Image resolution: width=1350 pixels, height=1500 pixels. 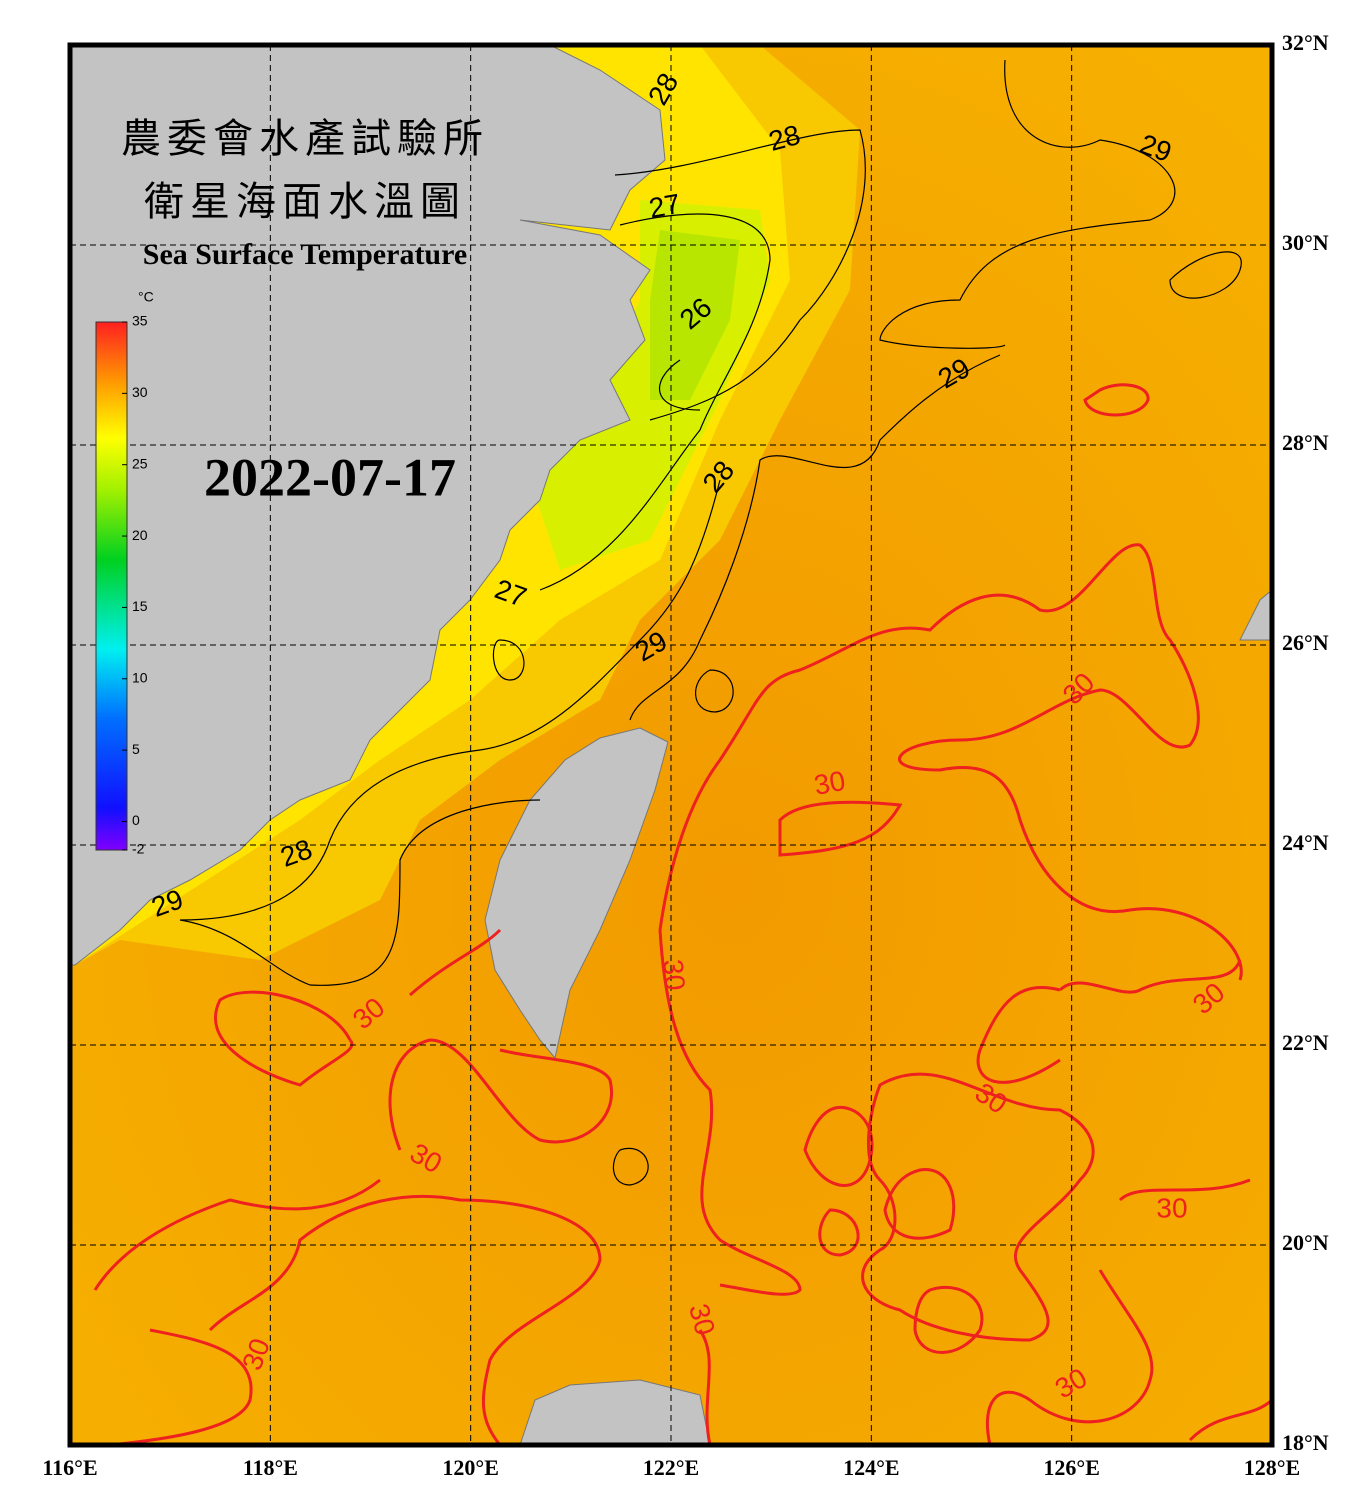 What do you see at coordinates (140, 392) in the screenshot?
I see `colorbar-tick-label: 30` at bounding box center [140, 392].